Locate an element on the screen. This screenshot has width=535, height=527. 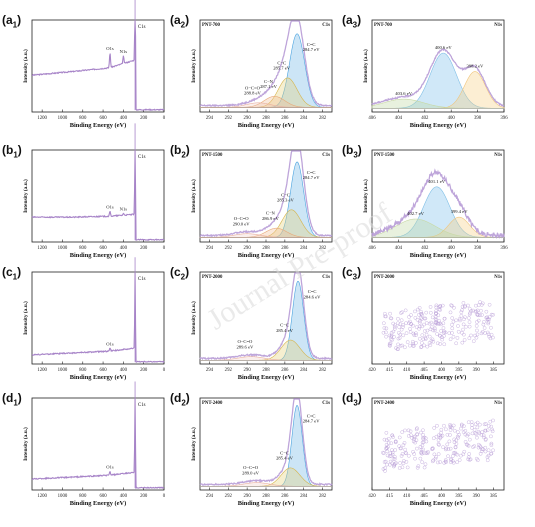
x-tick-label: 402 is located at coordinates (425, 248).